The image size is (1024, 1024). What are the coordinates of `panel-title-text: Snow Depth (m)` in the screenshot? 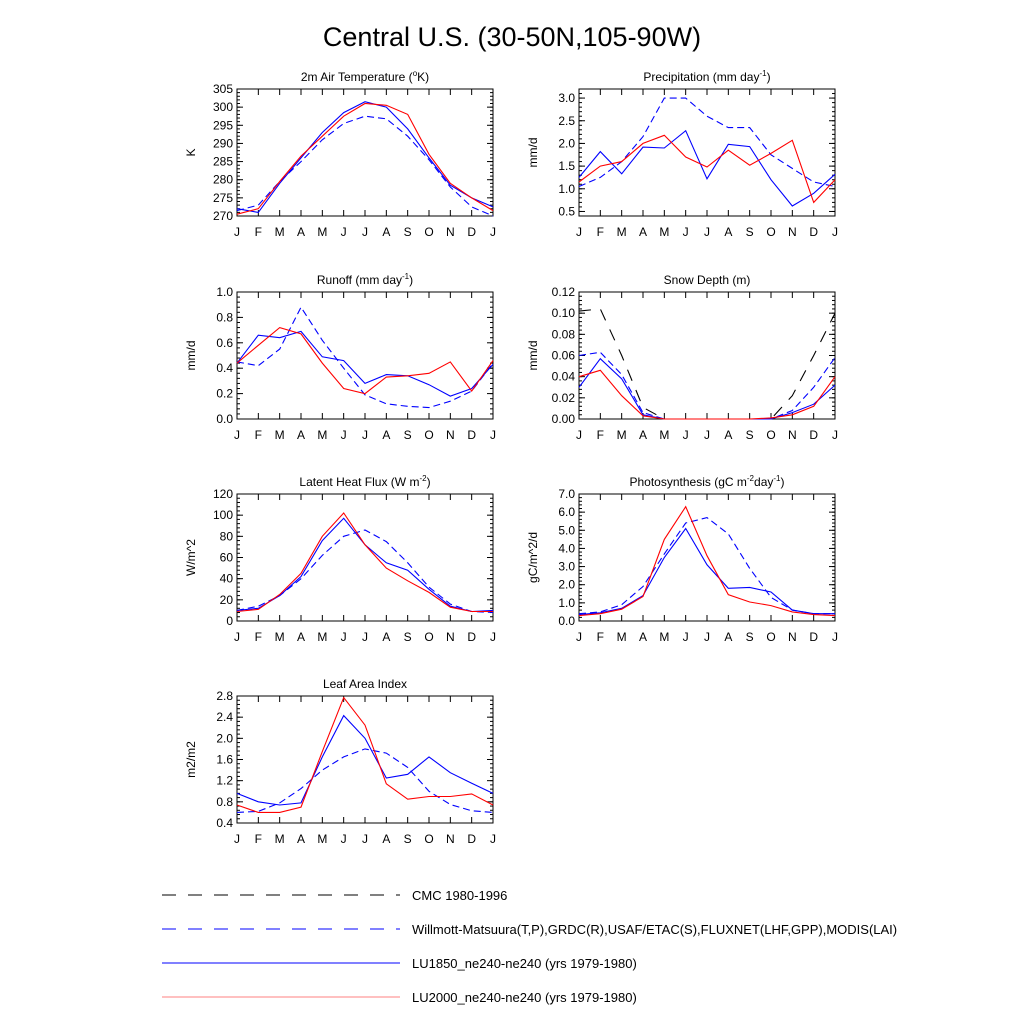 It's located at (707, 280).